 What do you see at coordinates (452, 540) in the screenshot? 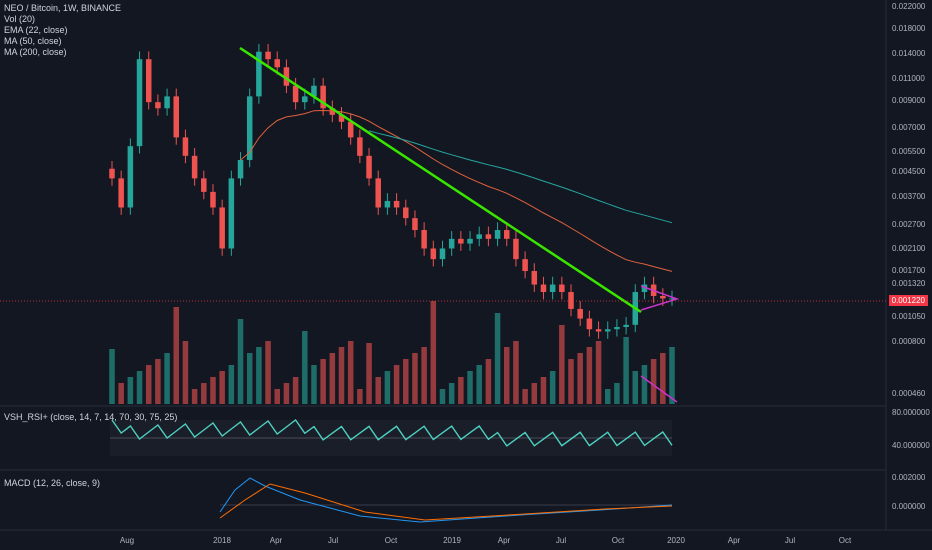
I see `time-tick-label: 2019` at bounding box center [452, 540].